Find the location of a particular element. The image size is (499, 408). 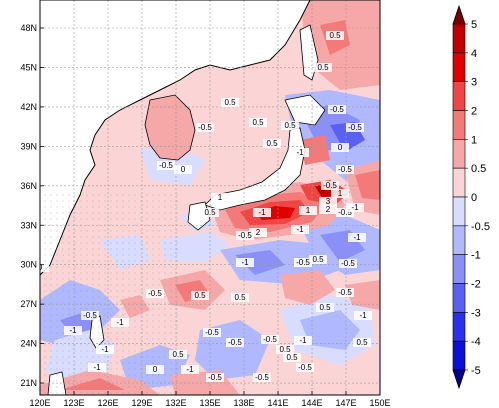

lon-tick-label: 123E is located at coordinates (73, 403).